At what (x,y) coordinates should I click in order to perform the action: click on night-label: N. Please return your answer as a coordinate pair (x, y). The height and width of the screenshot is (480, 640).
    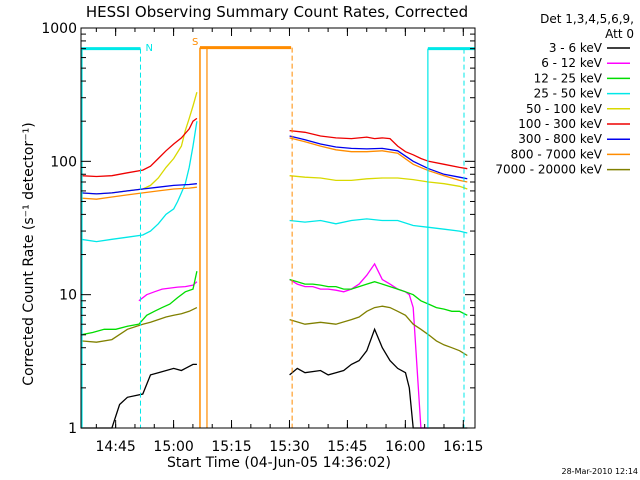
    Looking at the image, I should click on (148, 48).